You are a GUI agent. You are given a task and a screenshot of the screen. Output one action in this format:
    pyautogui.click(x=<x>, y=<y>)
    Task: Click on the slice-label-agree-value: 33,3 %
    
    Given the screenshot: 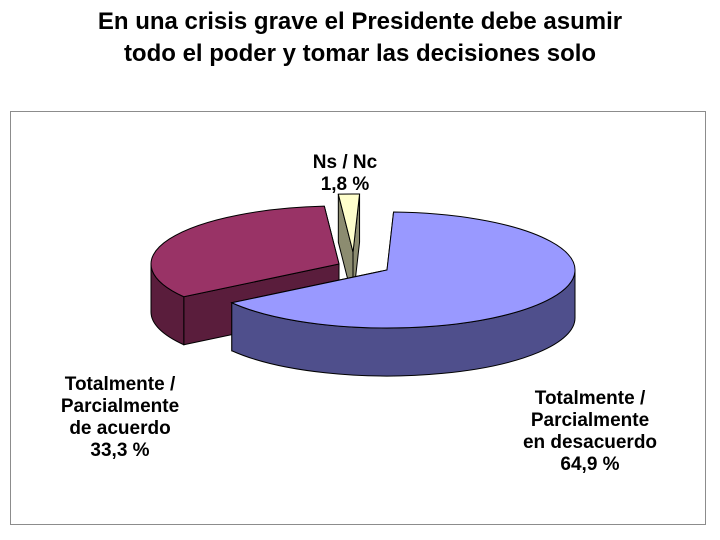 What is the action you would take?
    pyautogui.click(x=120, y=450)
    